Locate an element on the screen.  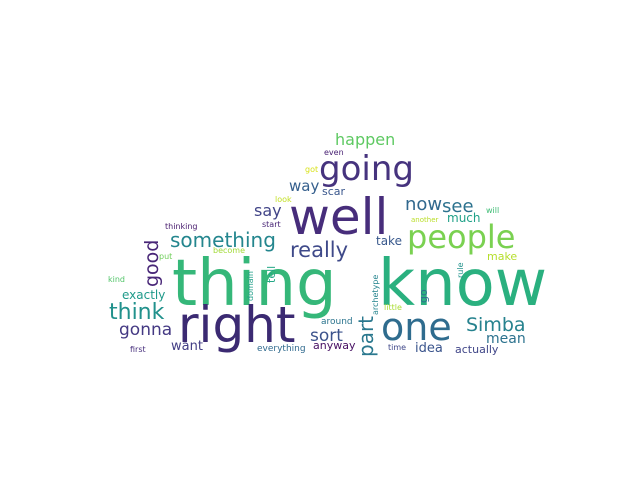
word-part: part is located at coordinates (366, 336).